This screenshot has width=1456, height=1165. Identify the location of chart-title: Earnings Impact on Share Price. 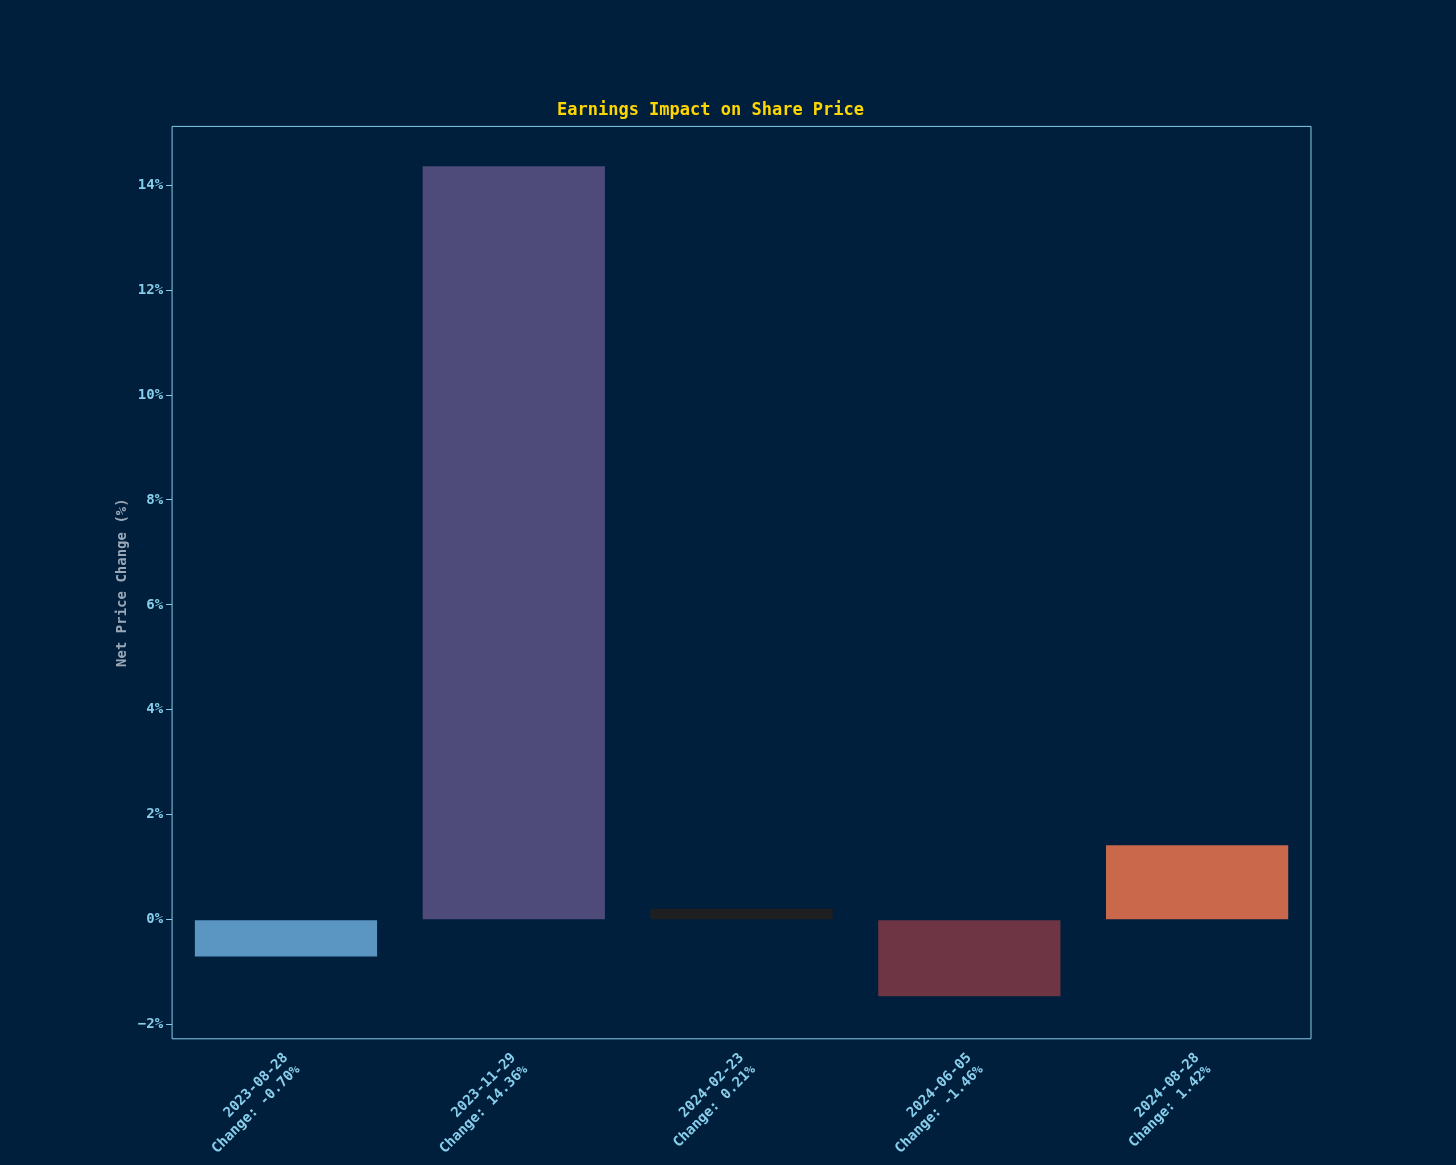
(710, 108).